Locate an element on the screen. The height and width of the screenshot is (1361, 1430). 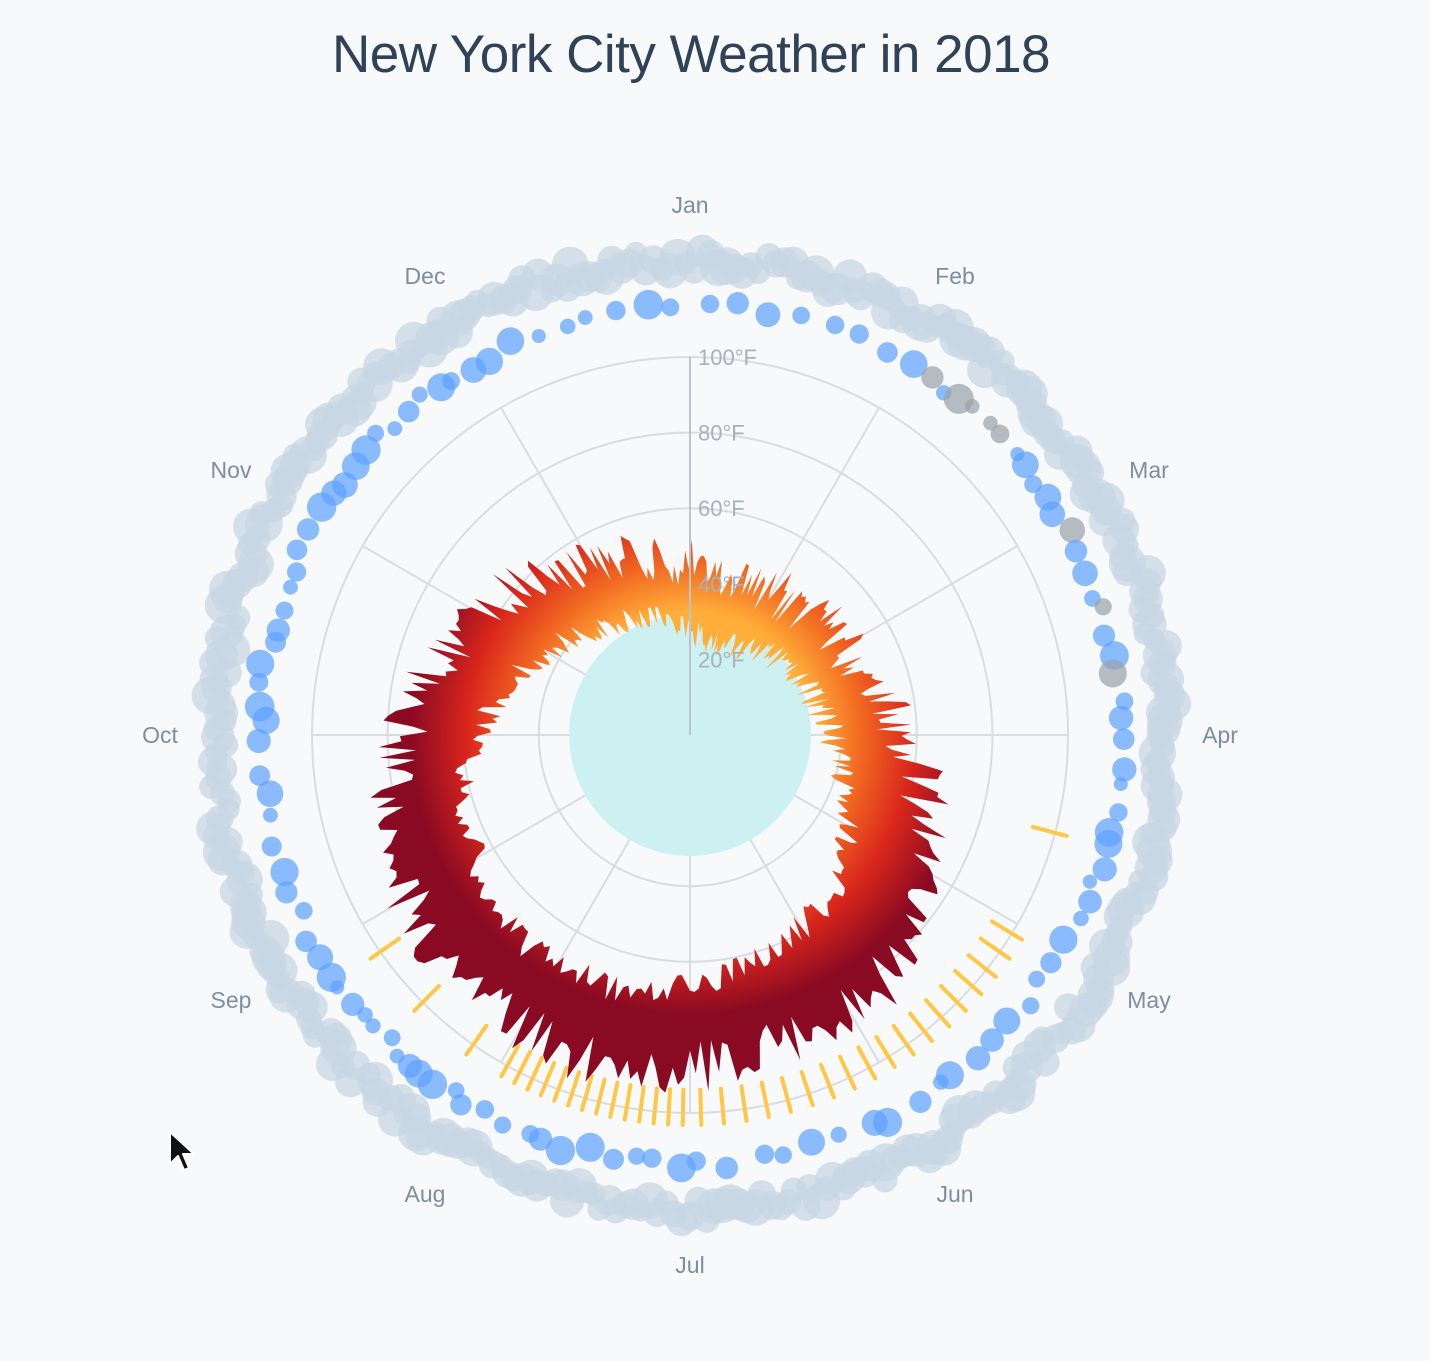
month-label-may: May is located at coordinates (1149, 1000).